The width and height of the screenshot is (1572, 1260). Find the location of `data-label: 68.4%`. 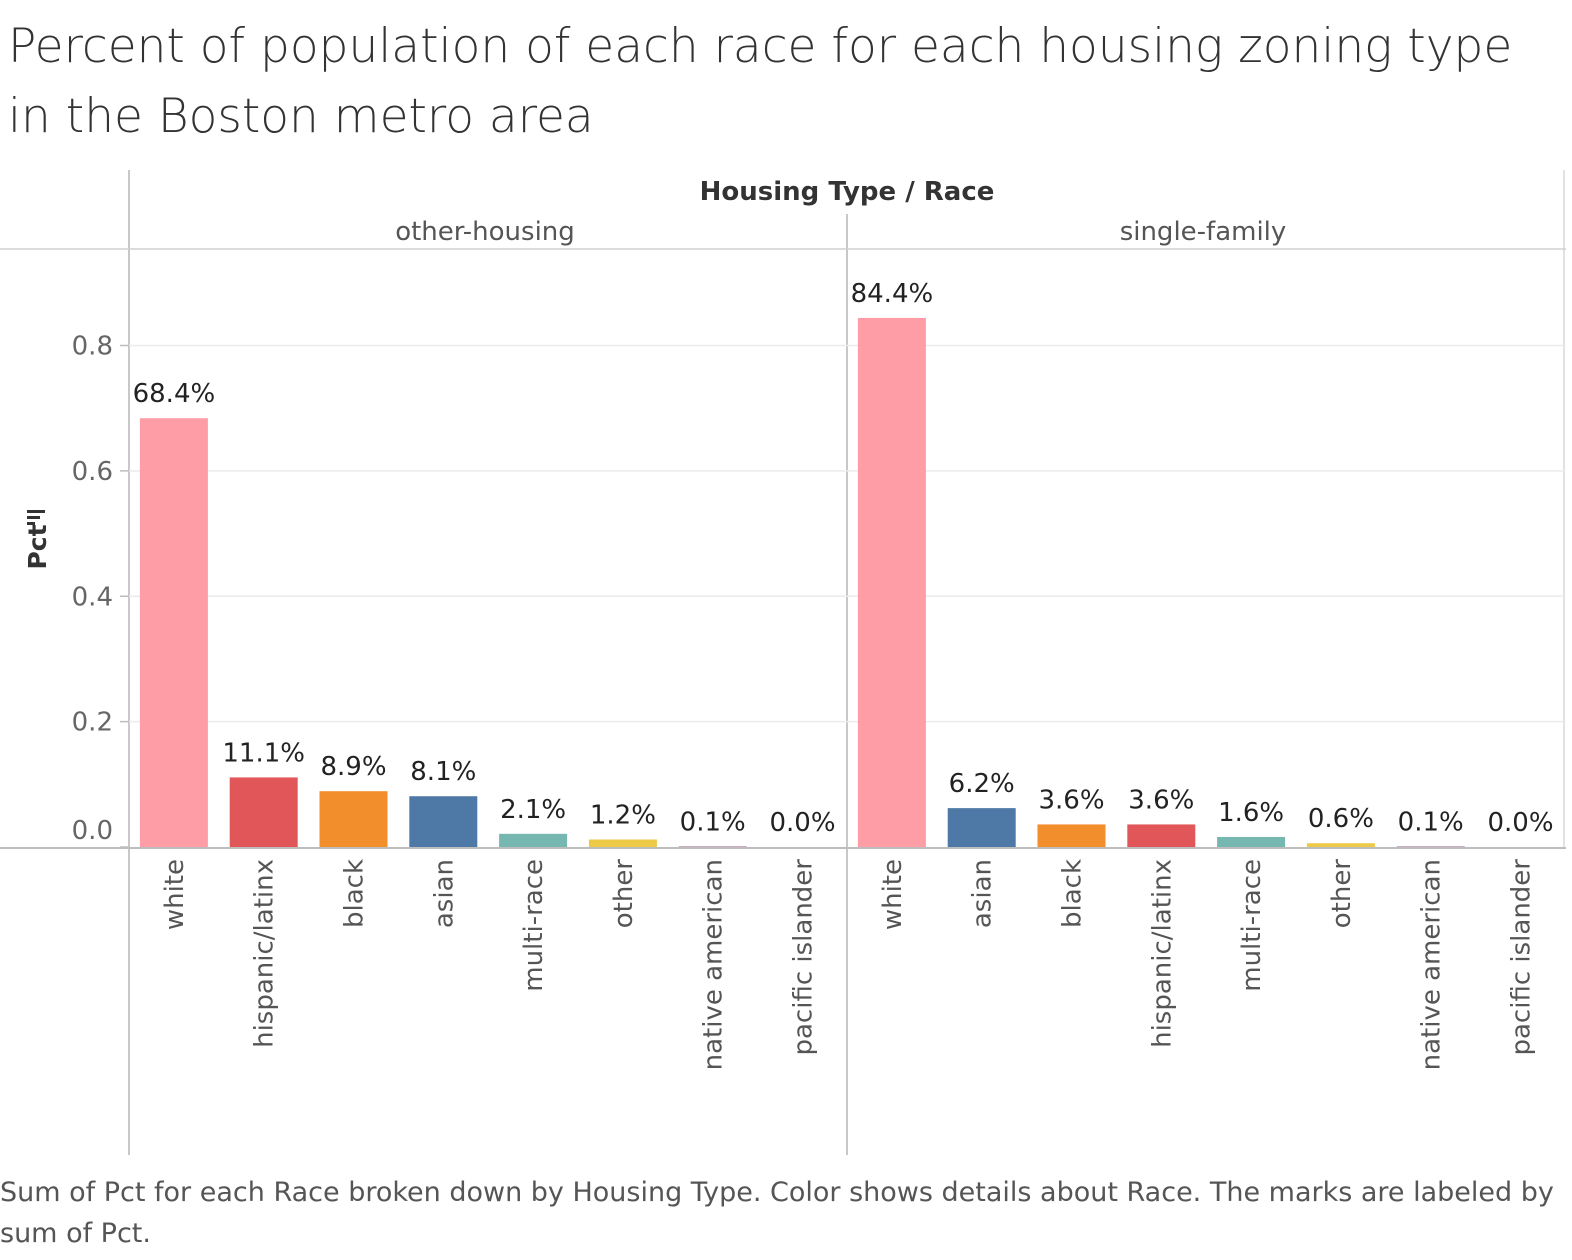

data-label: 68.4% is located at coordinates (174, 394).